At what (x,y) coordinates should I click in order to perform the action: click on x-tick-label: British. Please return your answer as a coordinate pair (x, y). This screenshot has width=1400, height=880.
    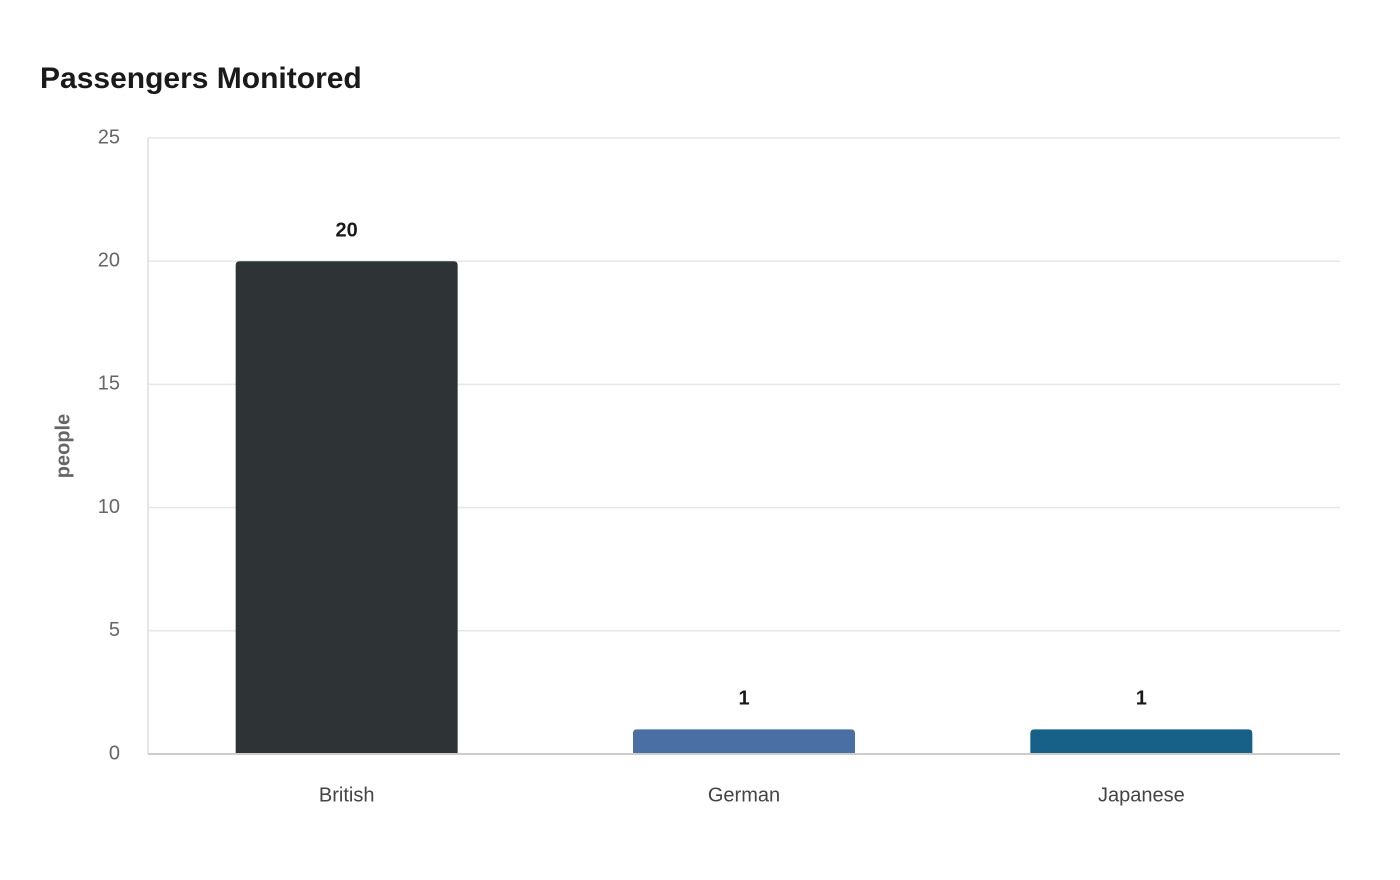
    Looking at the image, I should click on (347, 795).